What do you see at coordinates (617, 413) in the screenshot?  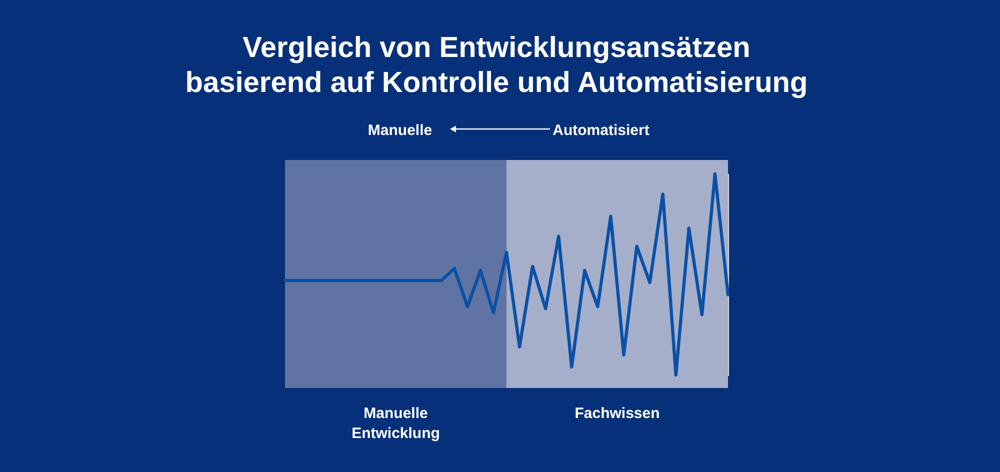 I see `text: Fachwissen` at bounding box center [617, 413].